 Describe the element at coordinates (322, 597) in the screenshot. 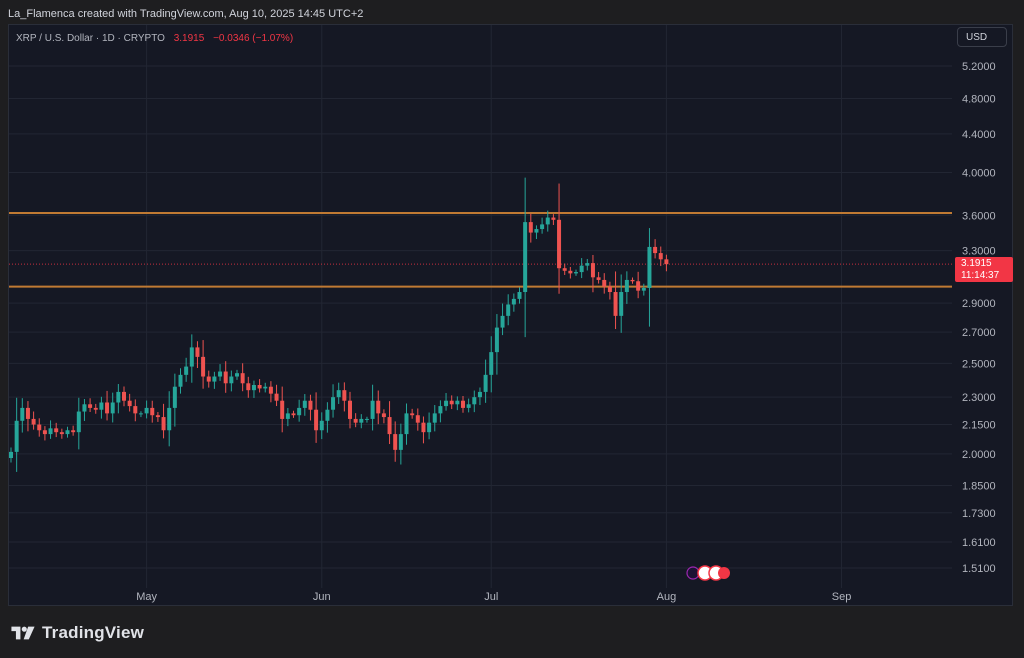

I see `x-tick-label: Jun` at that location.